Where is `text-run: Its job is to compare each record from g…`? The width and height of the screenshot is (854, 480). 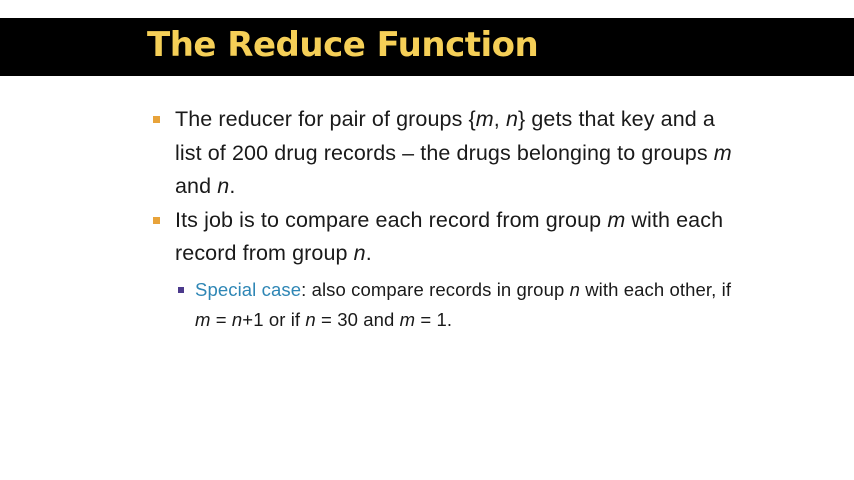
text-run: Its job is to compare each record from g… is located at coordinates (391, 219).